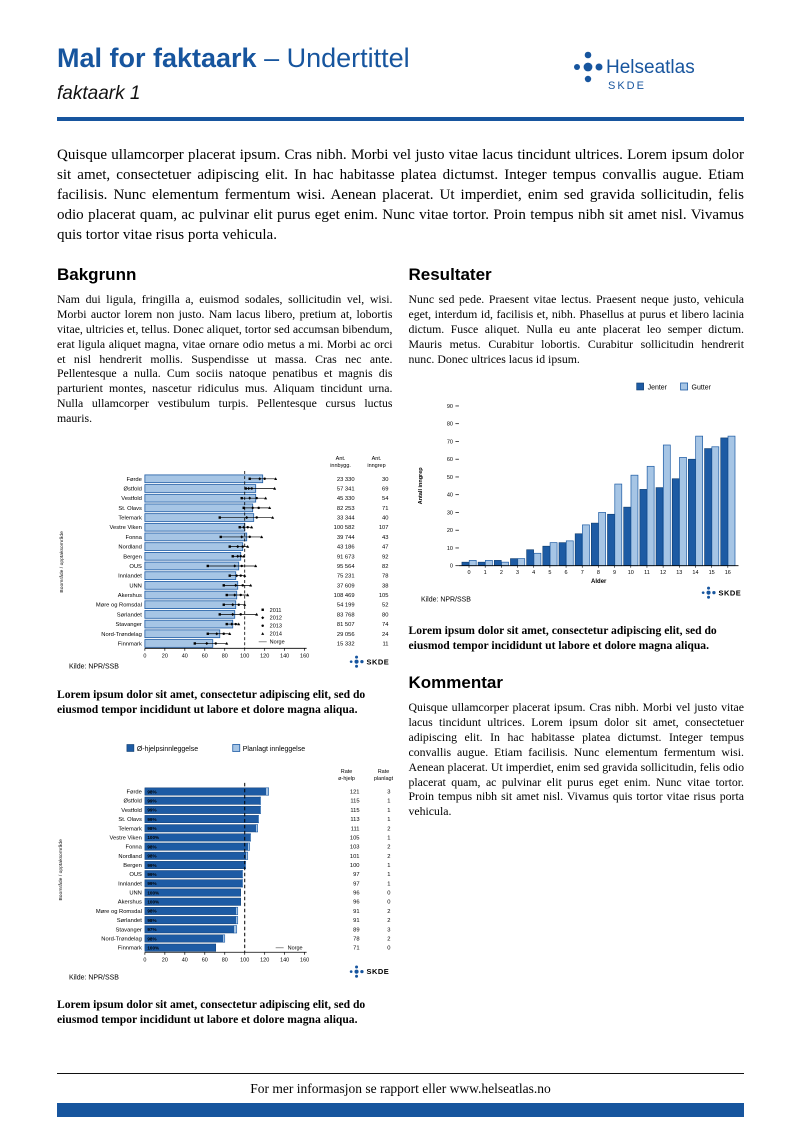 This screenshot has width=794, height=1123. What do you see at coordinates (720, 593) in the screenshot?
I see `skde-logo-icon: SKDE` at bounding box center [720, 593].